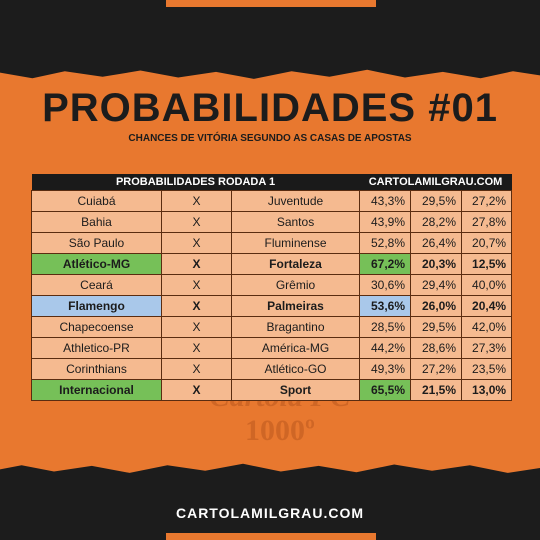 This screenshot has width=540, height=540. What do you see at coordinates (487, 222) in the screenshot?
I see `away-win-prob-cell: 27,8%` at bounding box center [487, 222].